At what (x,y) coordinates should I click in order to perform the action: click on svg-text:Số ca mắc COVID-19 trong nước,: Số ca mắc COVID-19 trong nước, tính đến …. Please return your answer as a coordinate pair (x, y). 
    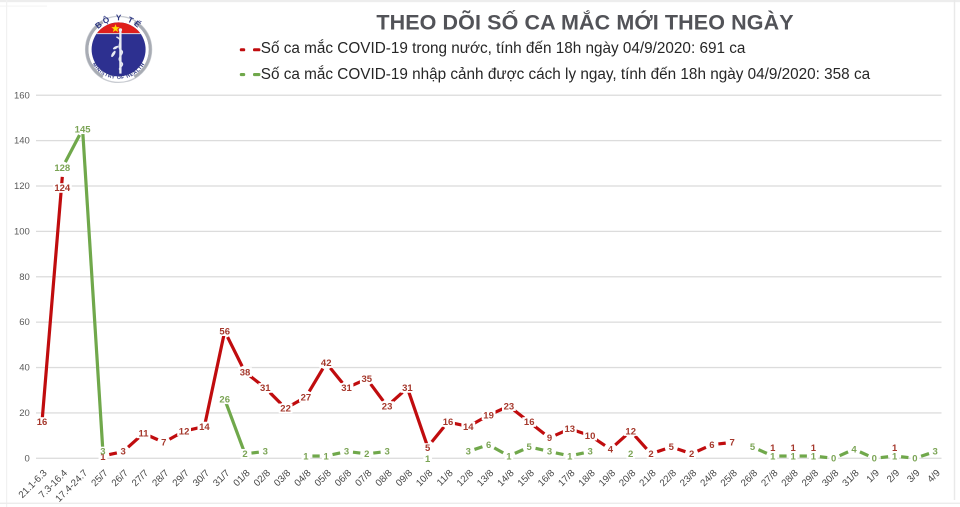
    Looking at the image, I should click on (503, 48).